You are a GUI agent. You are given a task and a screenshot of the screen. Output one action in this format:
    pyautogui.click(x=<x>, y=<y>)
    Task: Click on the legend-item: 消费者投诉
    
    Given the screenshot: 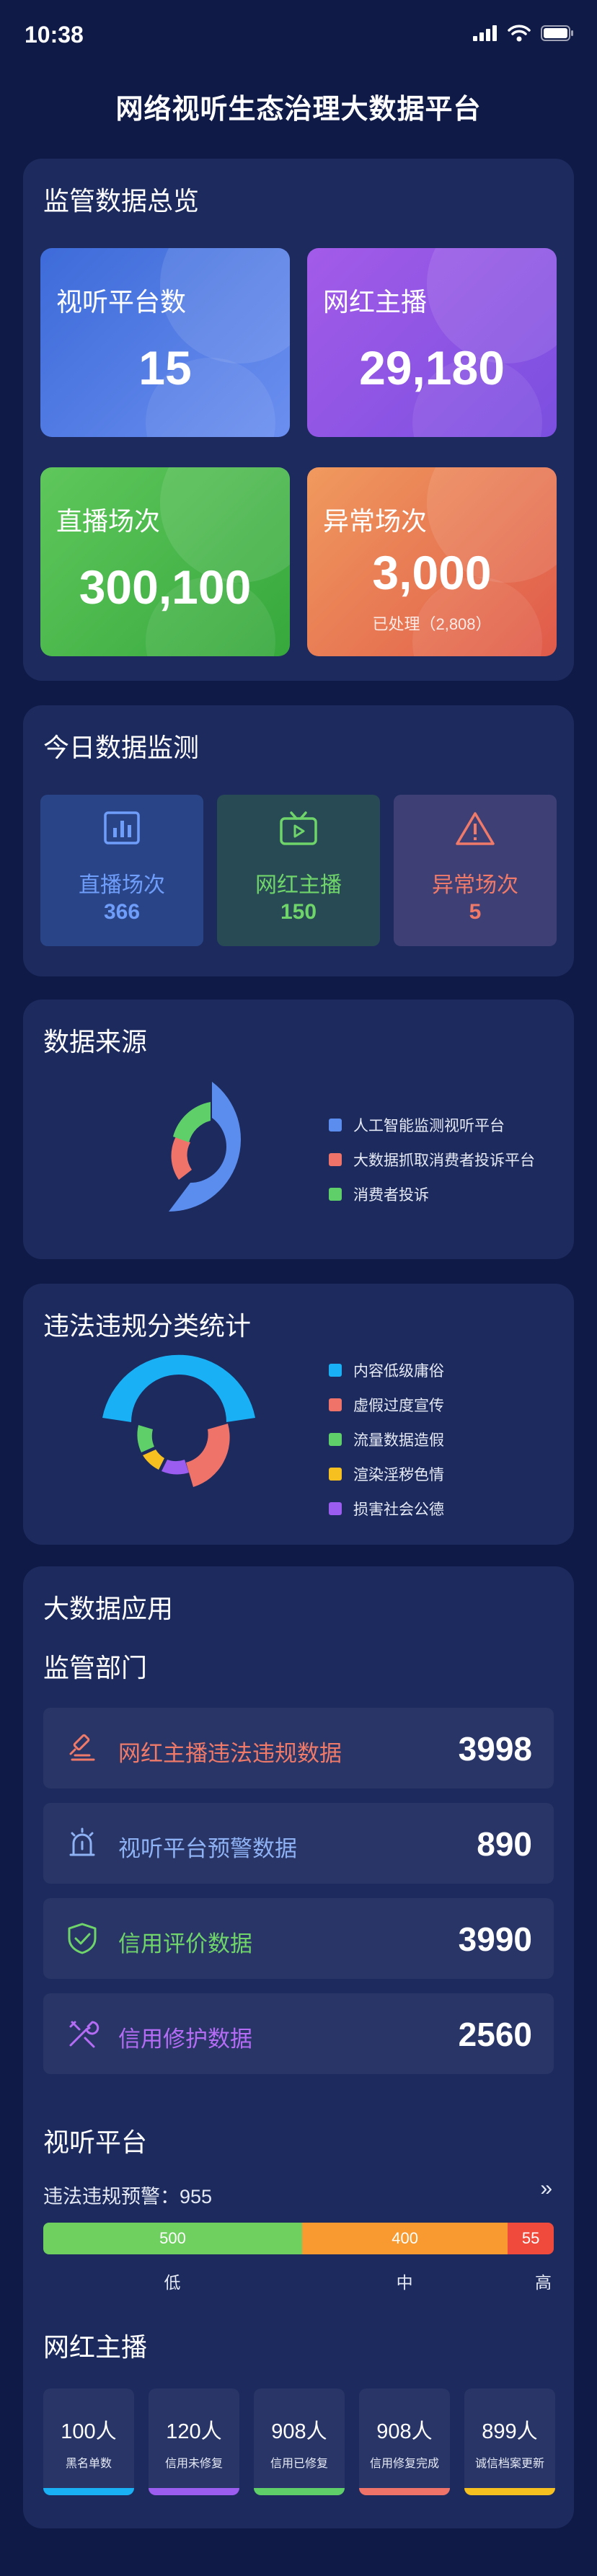 What is the action you would take?
    pyautogui.click(x=432, y=1194)
    